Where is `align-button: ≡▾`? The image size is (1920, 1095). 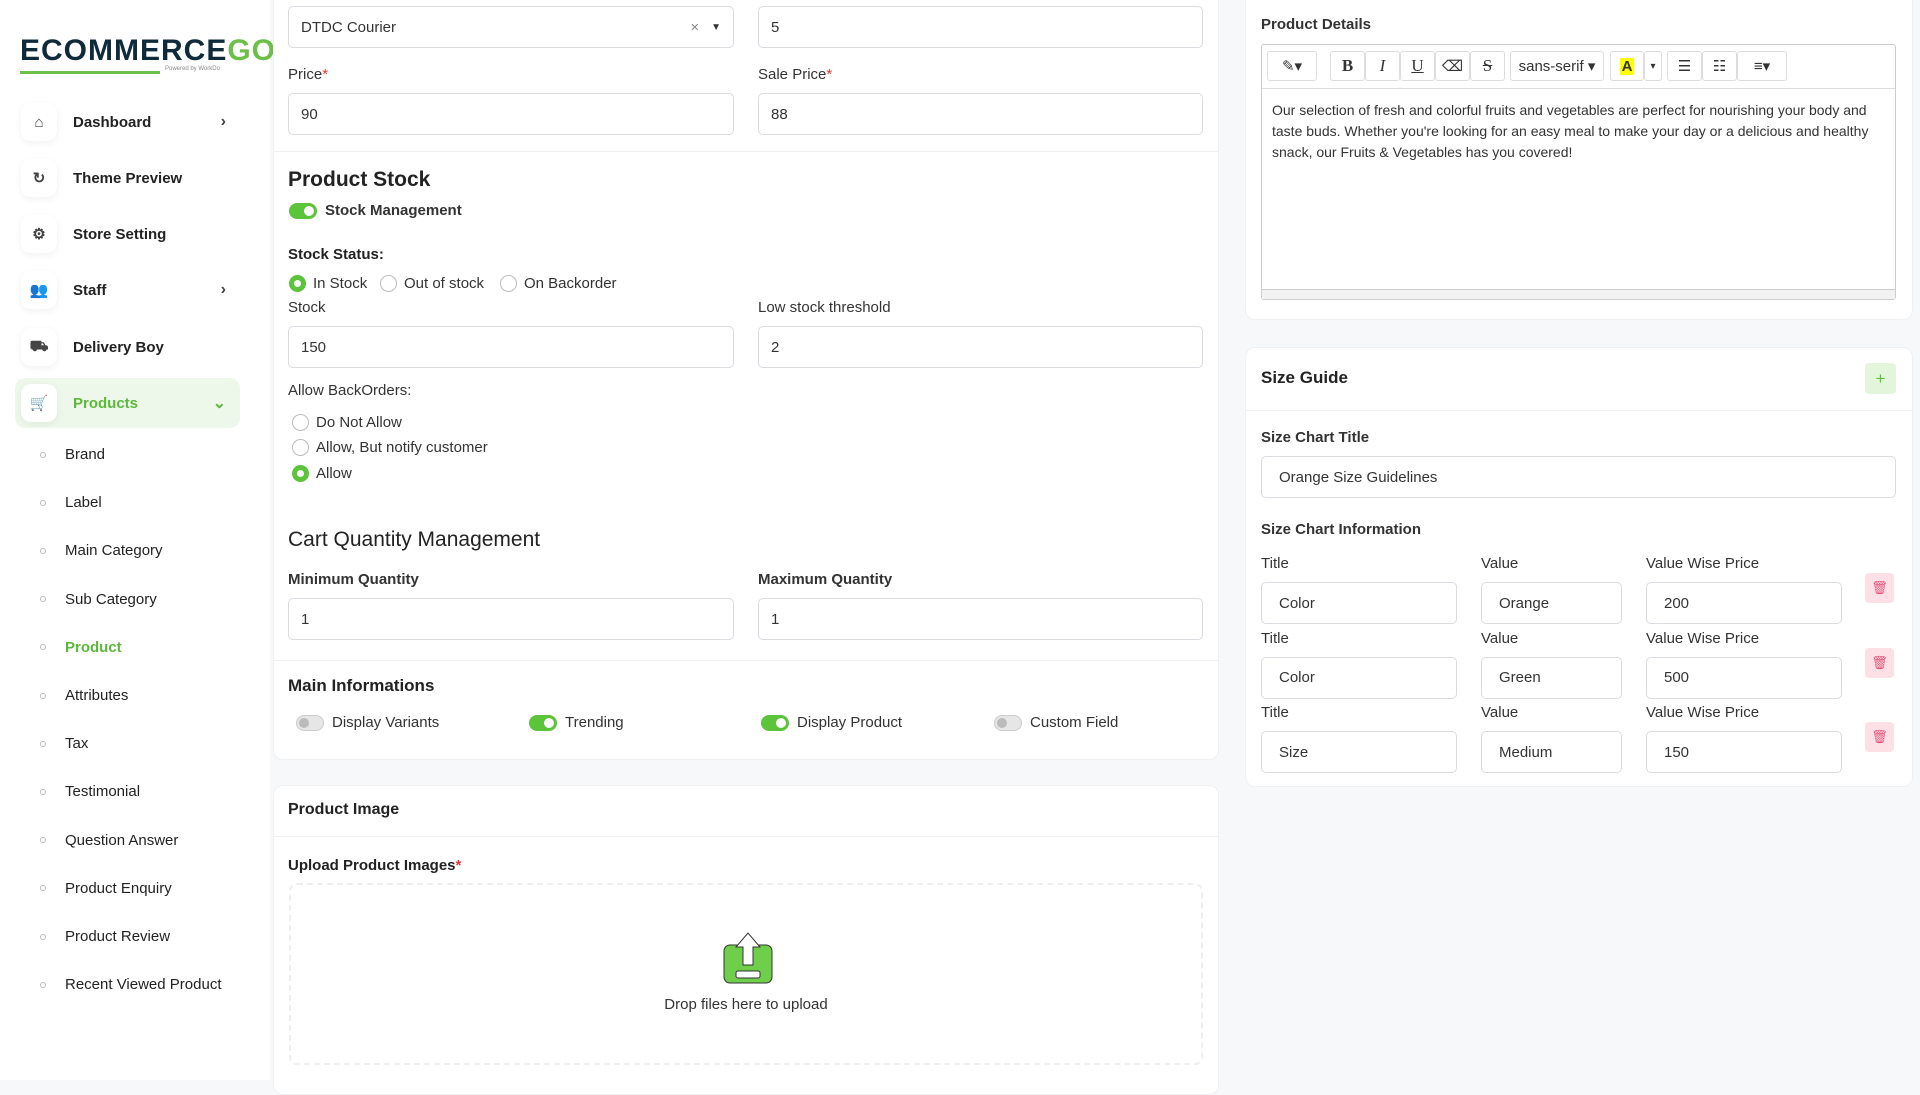
align-button: ≡▾ is located at coordinates (1762, 66).